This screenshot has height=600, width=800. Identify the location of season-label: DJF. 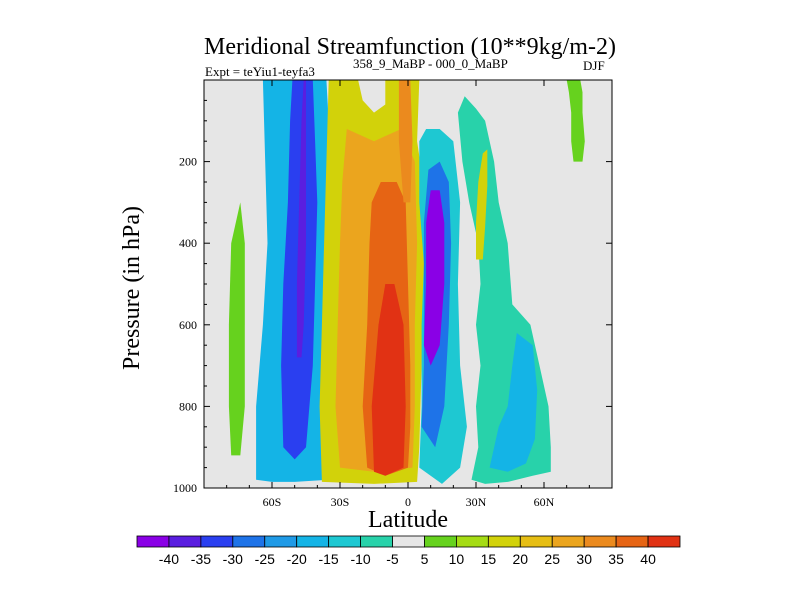
(594, 65).